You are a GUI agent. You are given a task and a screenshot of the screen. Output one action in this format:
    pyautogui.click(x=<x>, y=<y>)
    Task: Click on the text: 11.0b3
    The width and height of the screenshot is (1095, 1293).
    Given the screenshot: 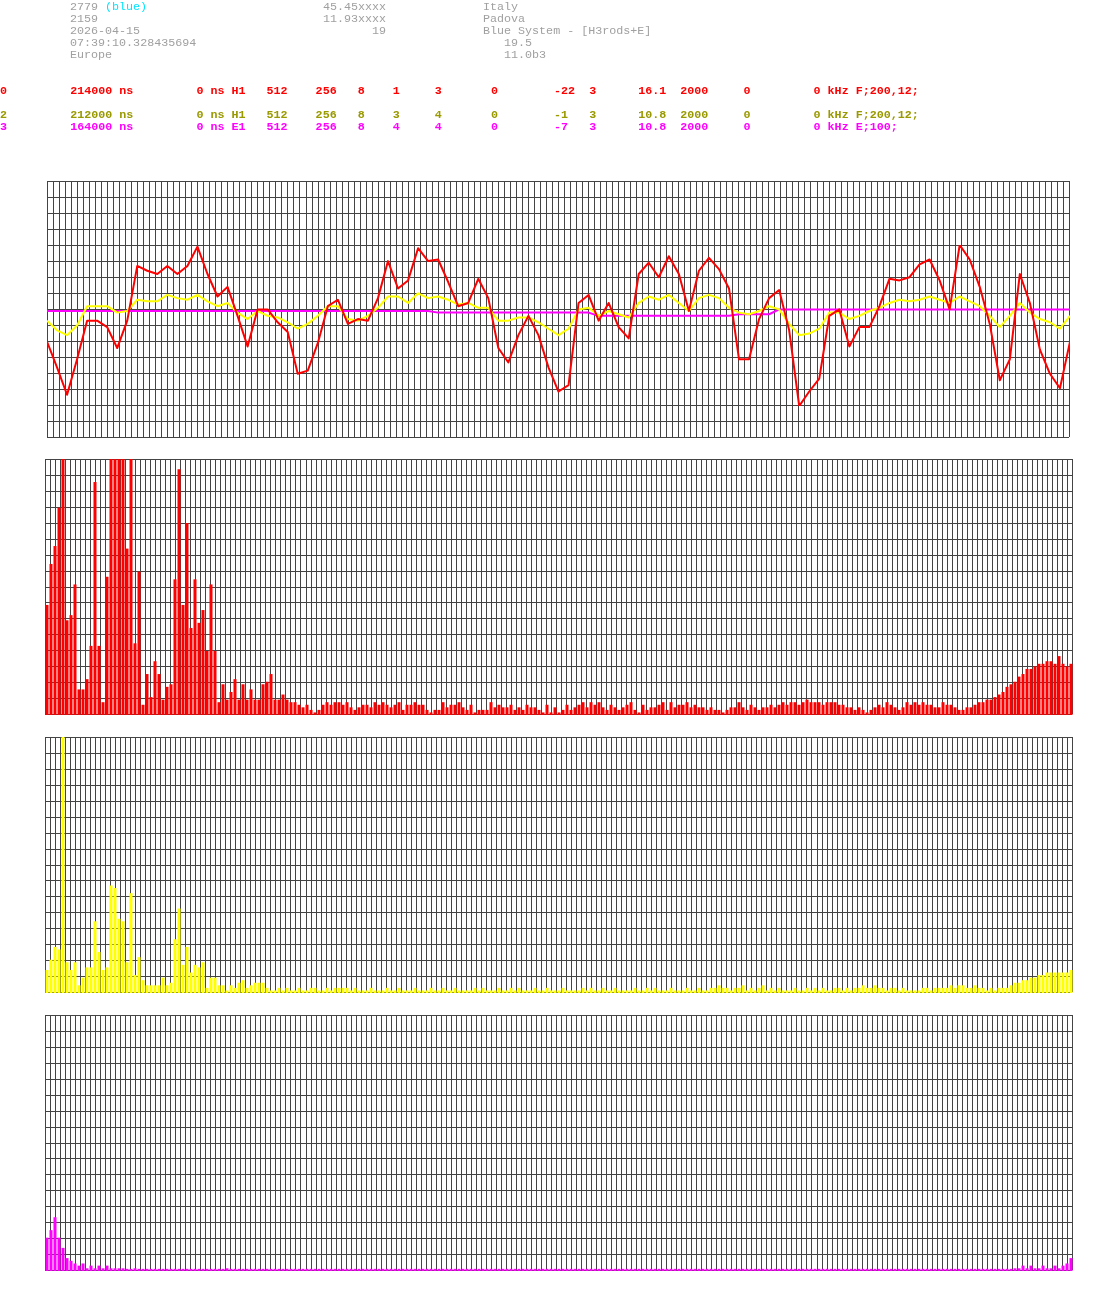 What is the action you would take?
    pyautogui.click(x=525, y=55)
    